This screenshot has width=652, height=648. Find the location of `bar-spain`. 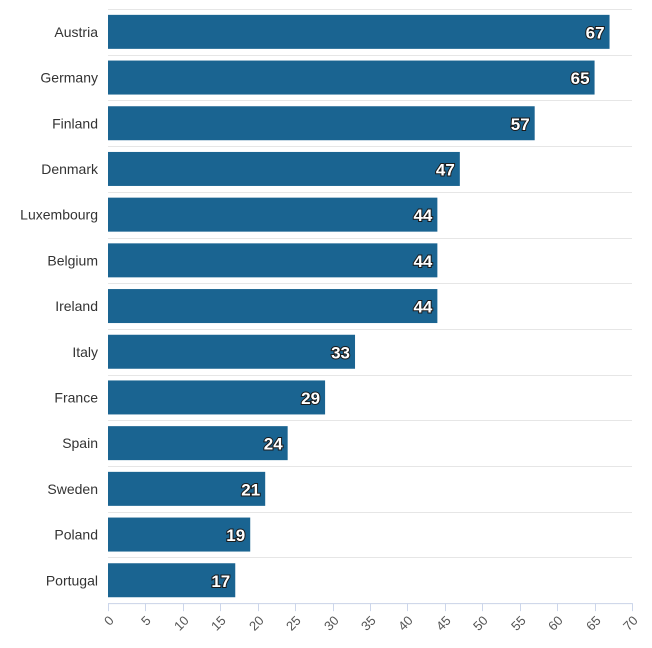

bar-spain is located at coordinates (198, 443).